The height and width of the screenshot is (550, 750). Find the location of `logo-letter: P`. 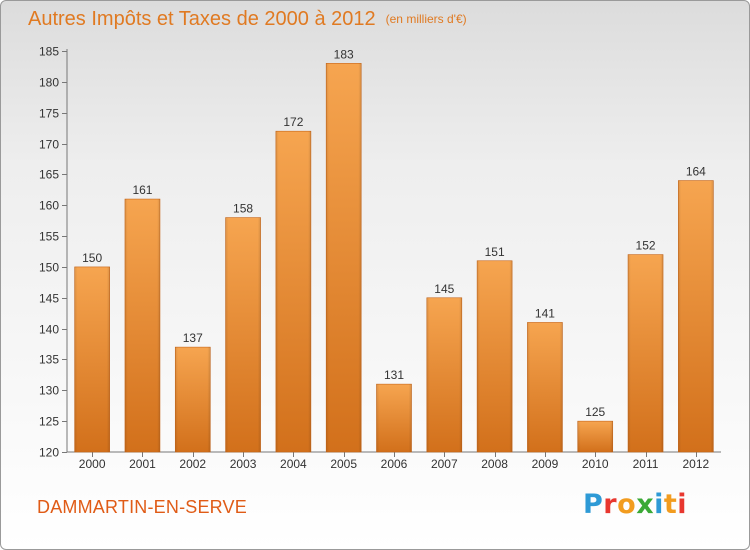

logo-letter: P is located at coordinates (593, 504).